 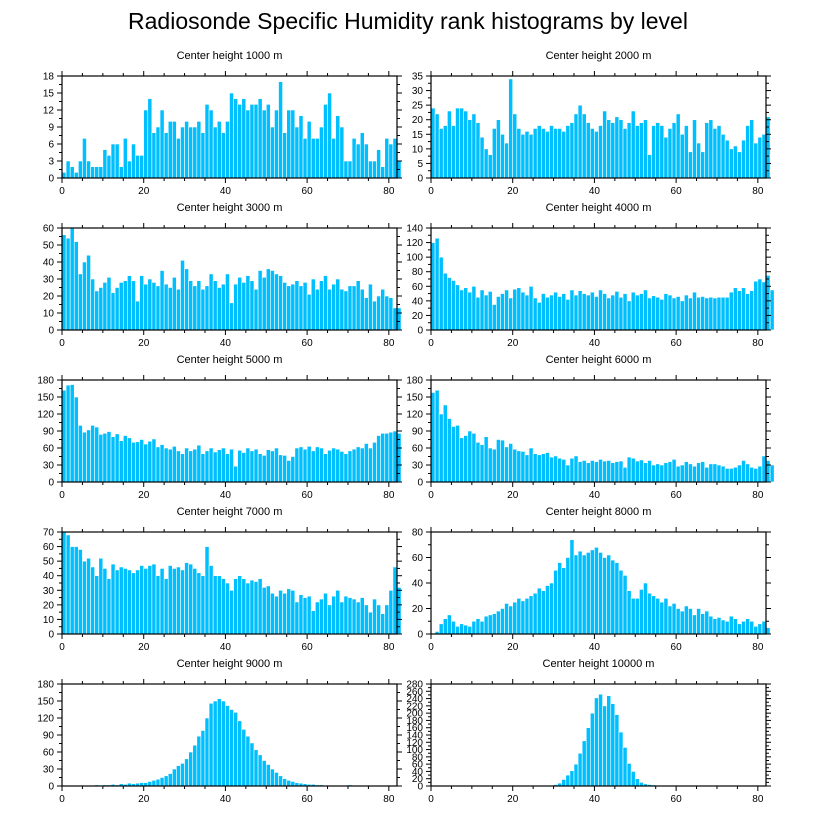 What do you see at coordinates (418, 432) in the screenshot?
I see `y-tick-label: 90` at bounding box center [418, 432].